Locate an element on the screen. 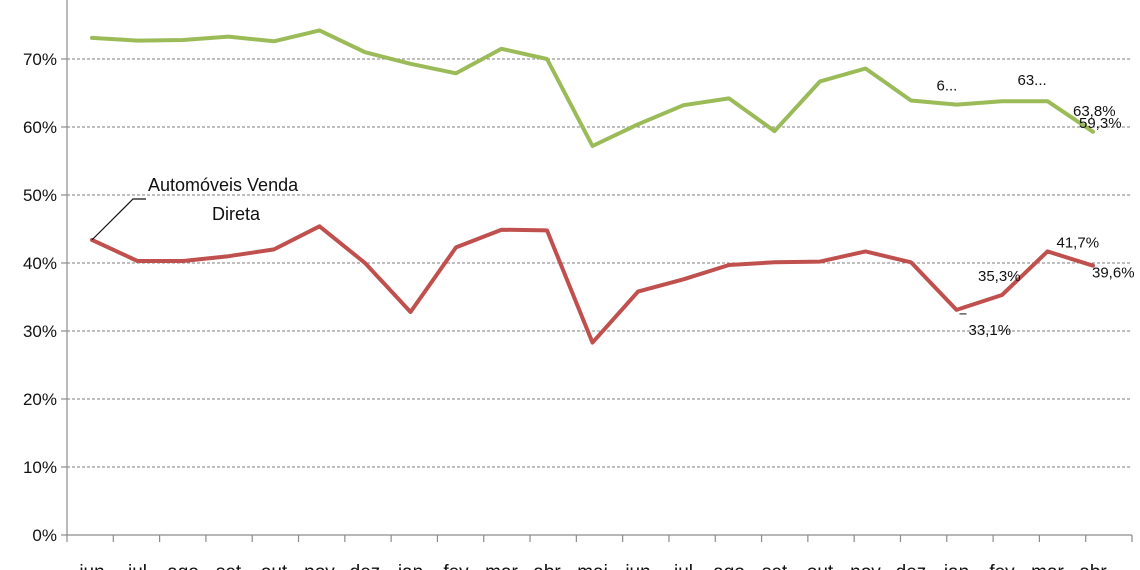 This screenshot has height=570, width=1140. series-label-leader is located at coordinates (118, 219).